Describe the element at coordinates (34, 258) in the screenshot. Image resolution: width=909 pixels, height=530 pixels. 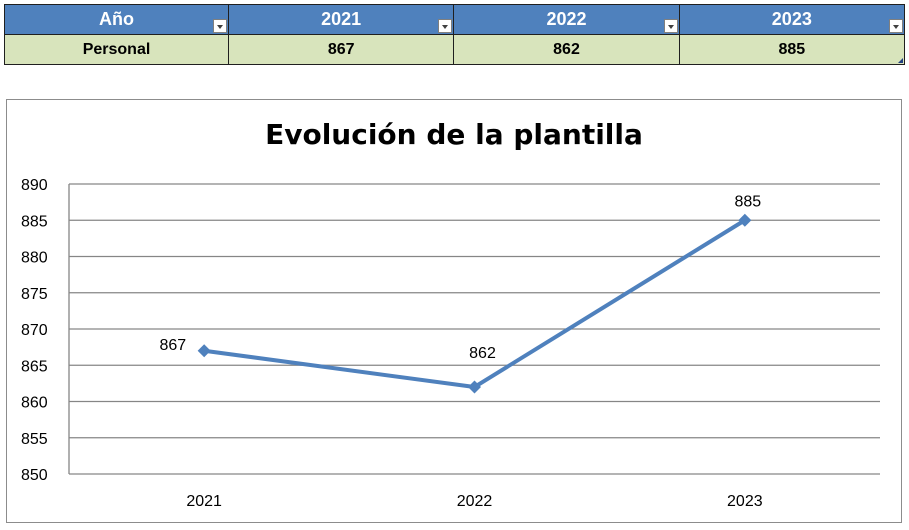
I see `y-tick-label: 880` at that location.